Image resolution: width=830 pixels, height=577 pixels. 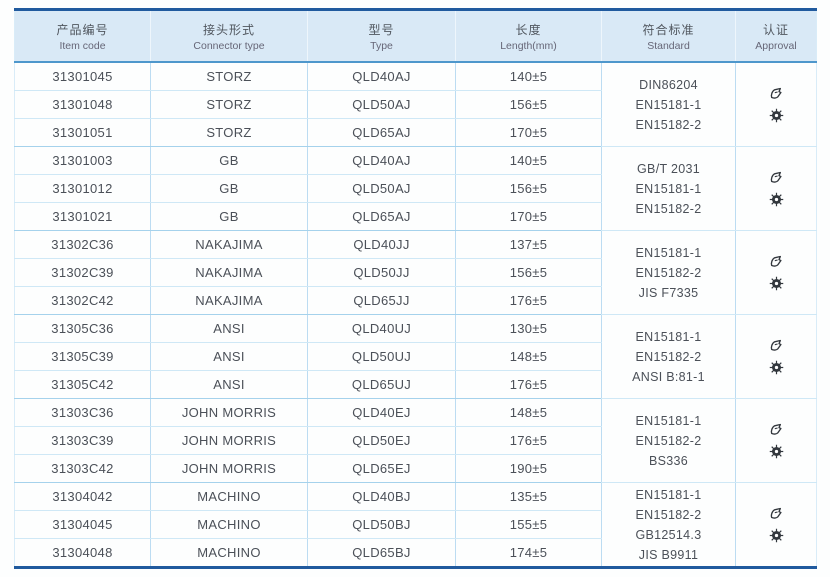 I want to click on column-header-zh: 型号, so click(x=381, y=29).